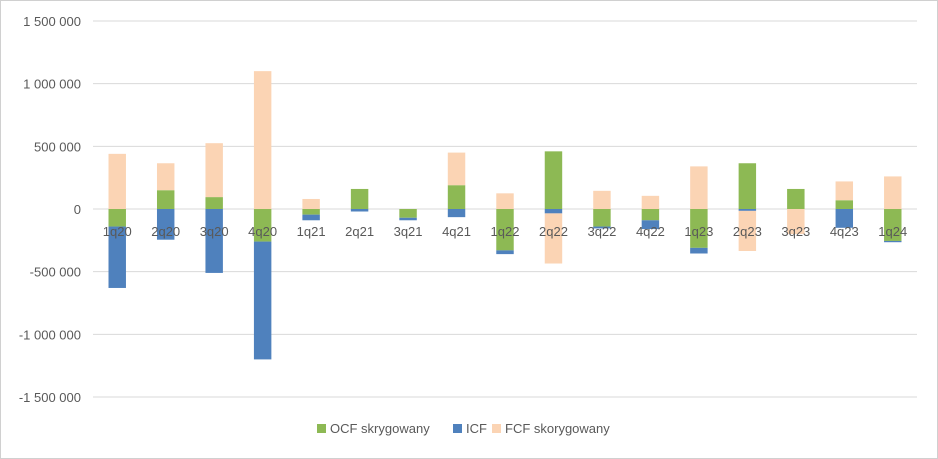 The height and width of the screenshot is (459, 938). What do you see at coordinates (747, 186) in the screenshot?
I see `bar-ocf-skrygowany-2q23` at bounding box center [747, 186].